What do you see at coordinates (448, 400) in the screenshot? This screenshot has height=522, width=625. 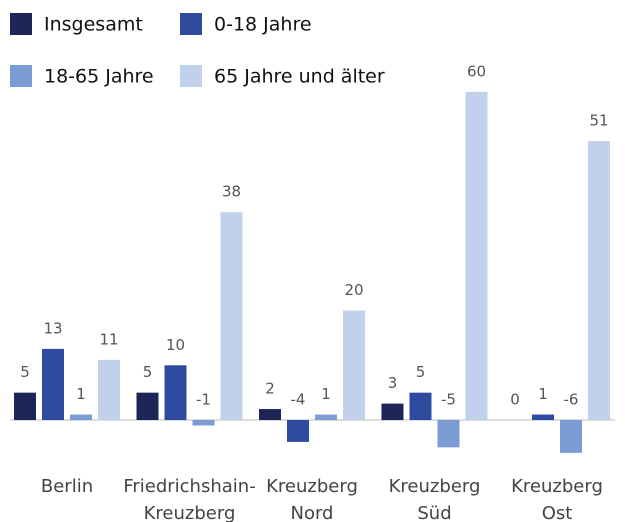 I see `value-label: -5` at bounding box center [448, 400].